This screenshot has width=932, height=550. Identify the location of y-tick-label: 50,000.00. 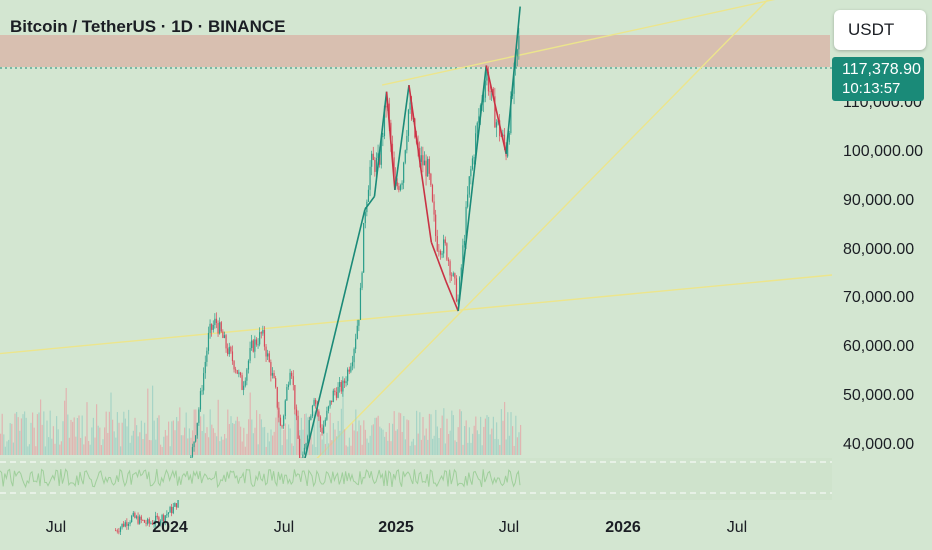
(879, 395).